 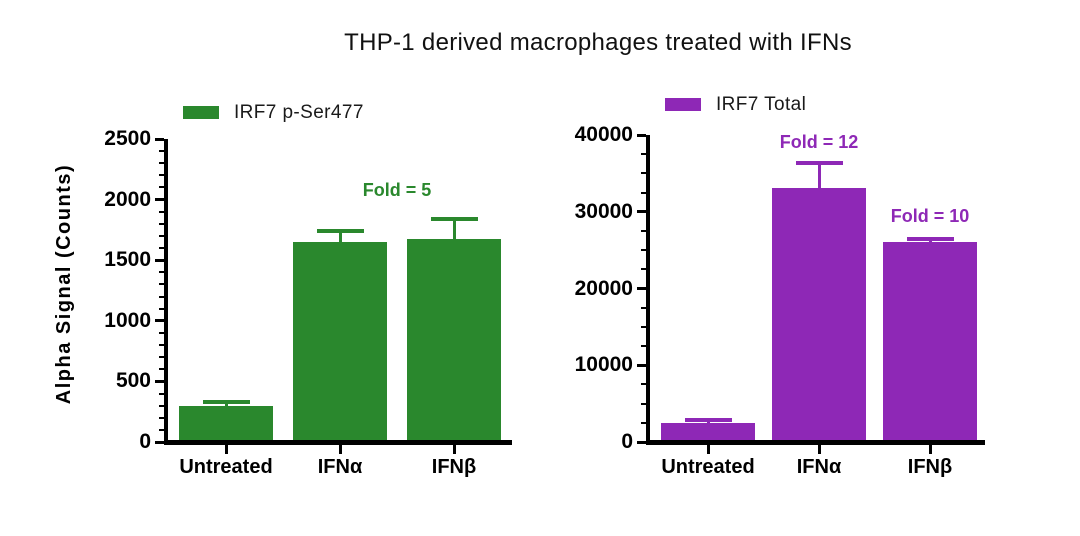 What do you see at coordinates (454, 228) in the screenshot?
I see `error-bar-whisker-IFNβ` at bounding box center [454, 228].